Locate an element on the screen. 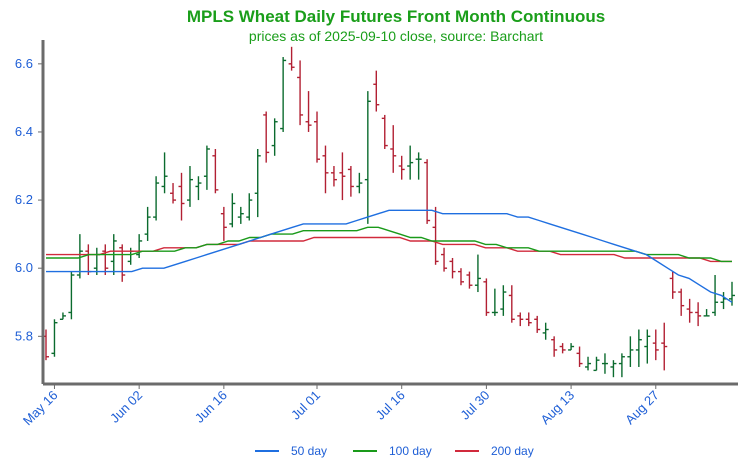  y-tick-label: 6.2 is located at coordinates (24, 199).